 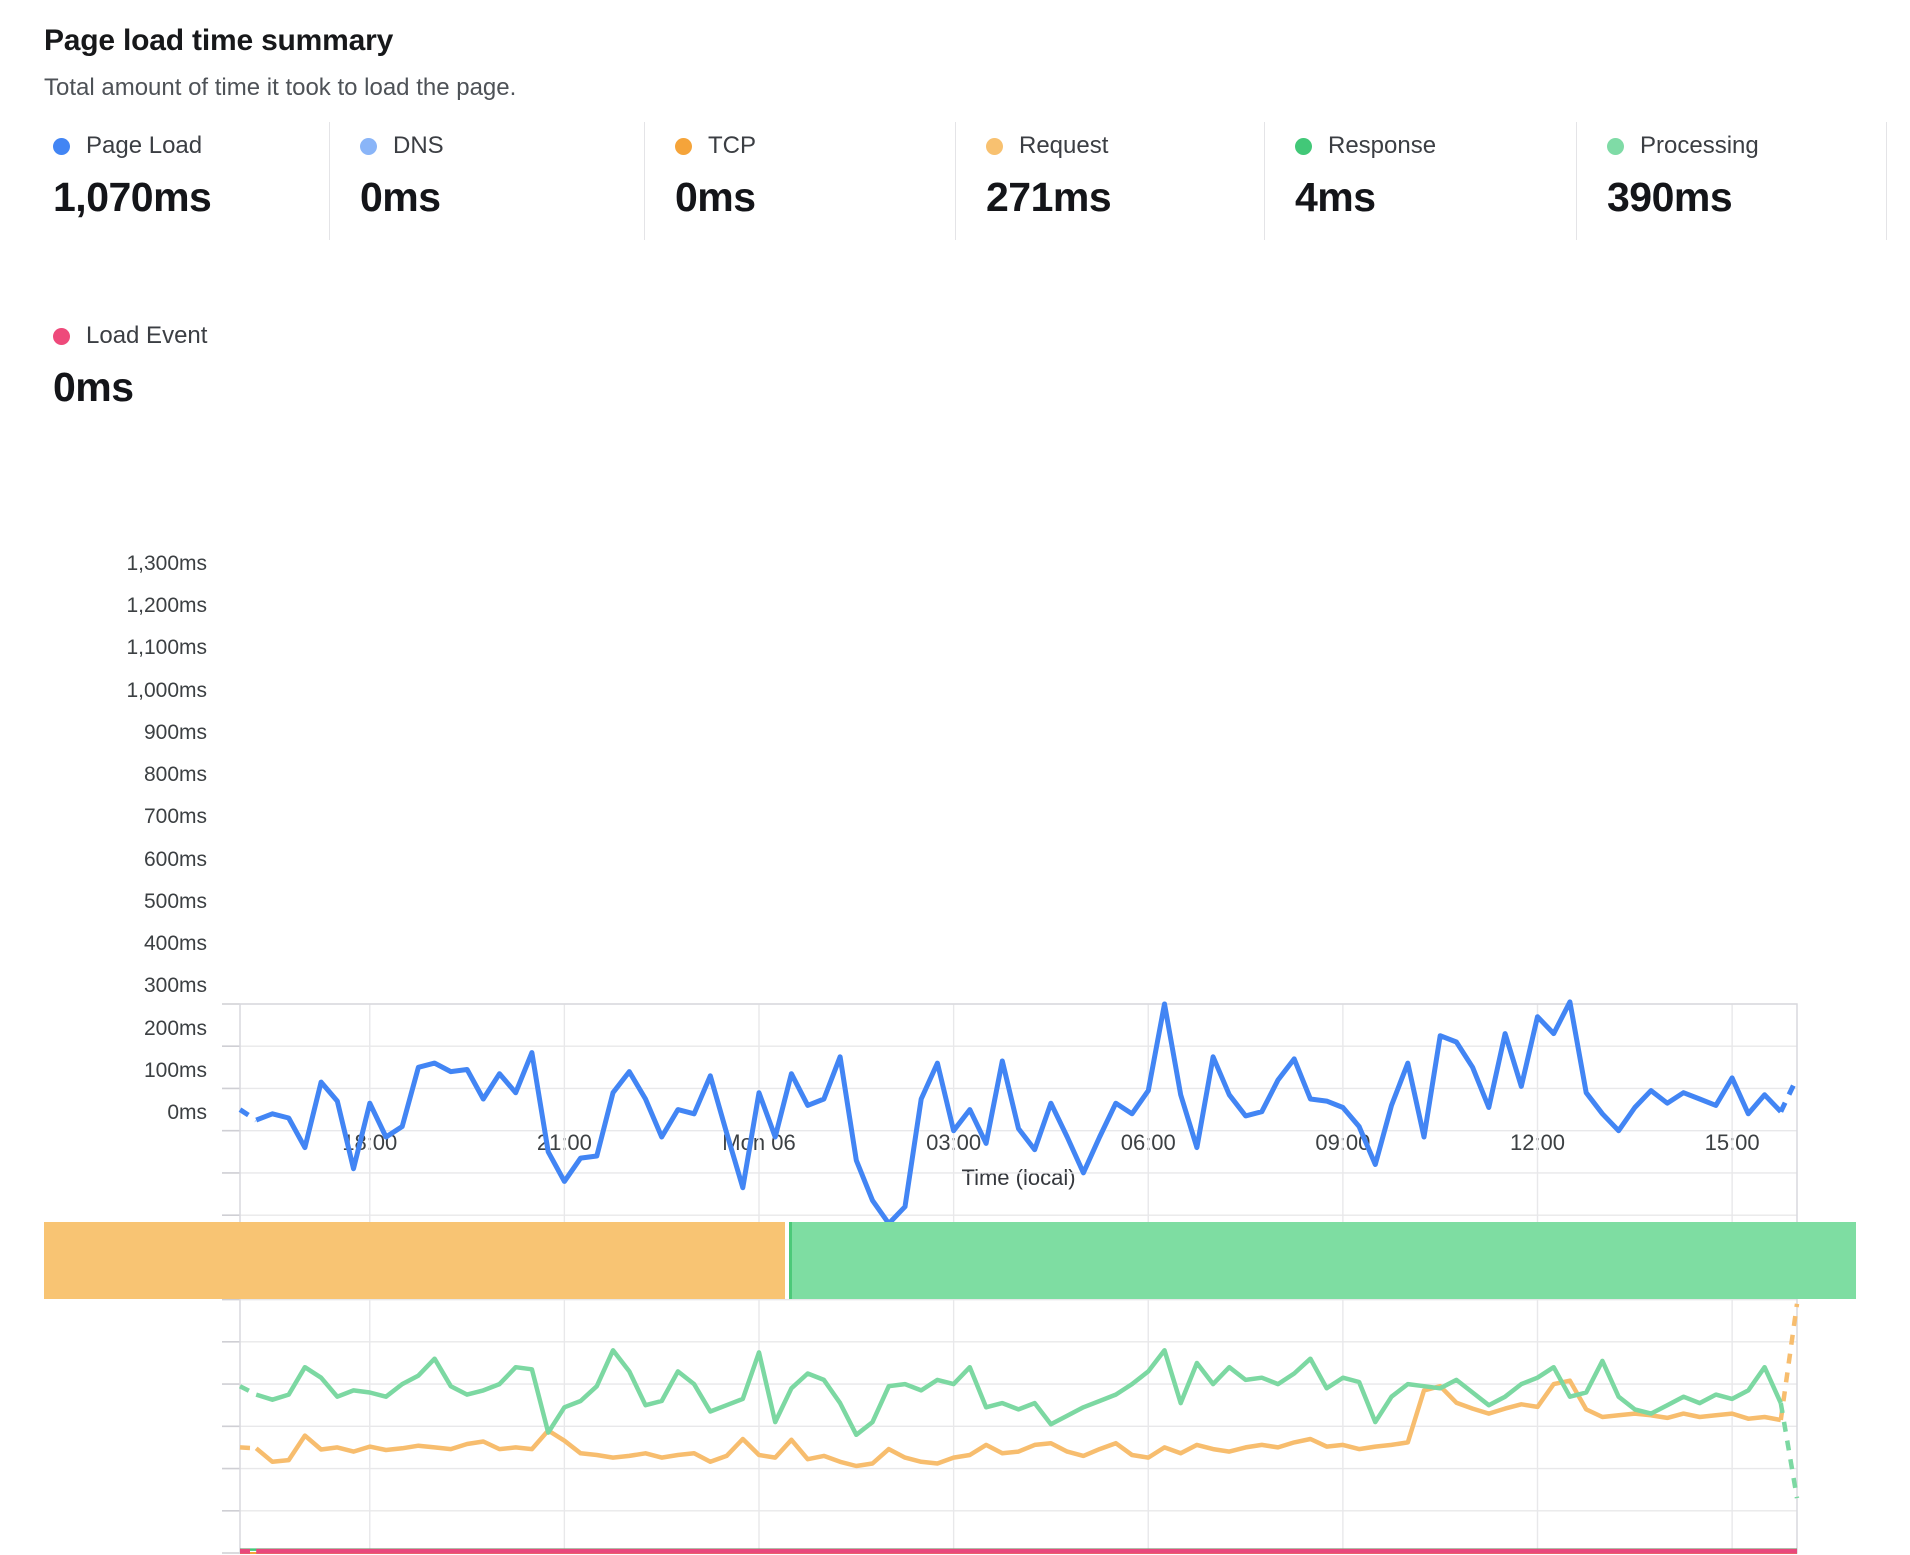 I want to click on y-axis-label: 1,200ms, so click(x=166, y=606).